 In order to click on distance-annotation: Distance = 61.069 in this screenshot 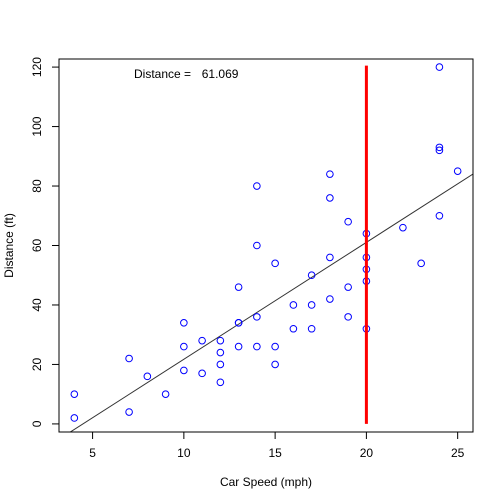, I will do `click(186, 74)`.